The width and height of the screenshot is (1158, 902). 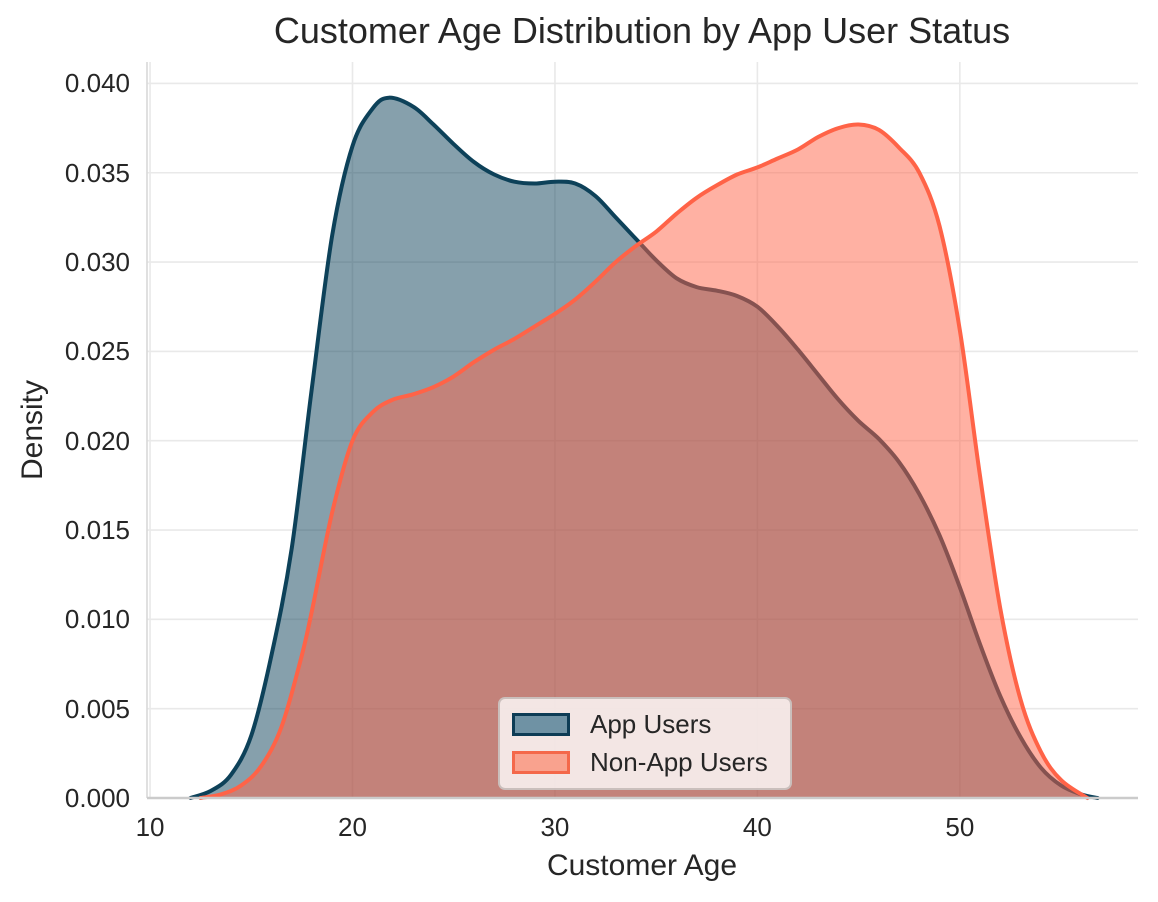 What do you see at coordinates (651, 724) in the screenshot?
I see `legend-label-app-users: App Users` at bounding box center [651, 724].